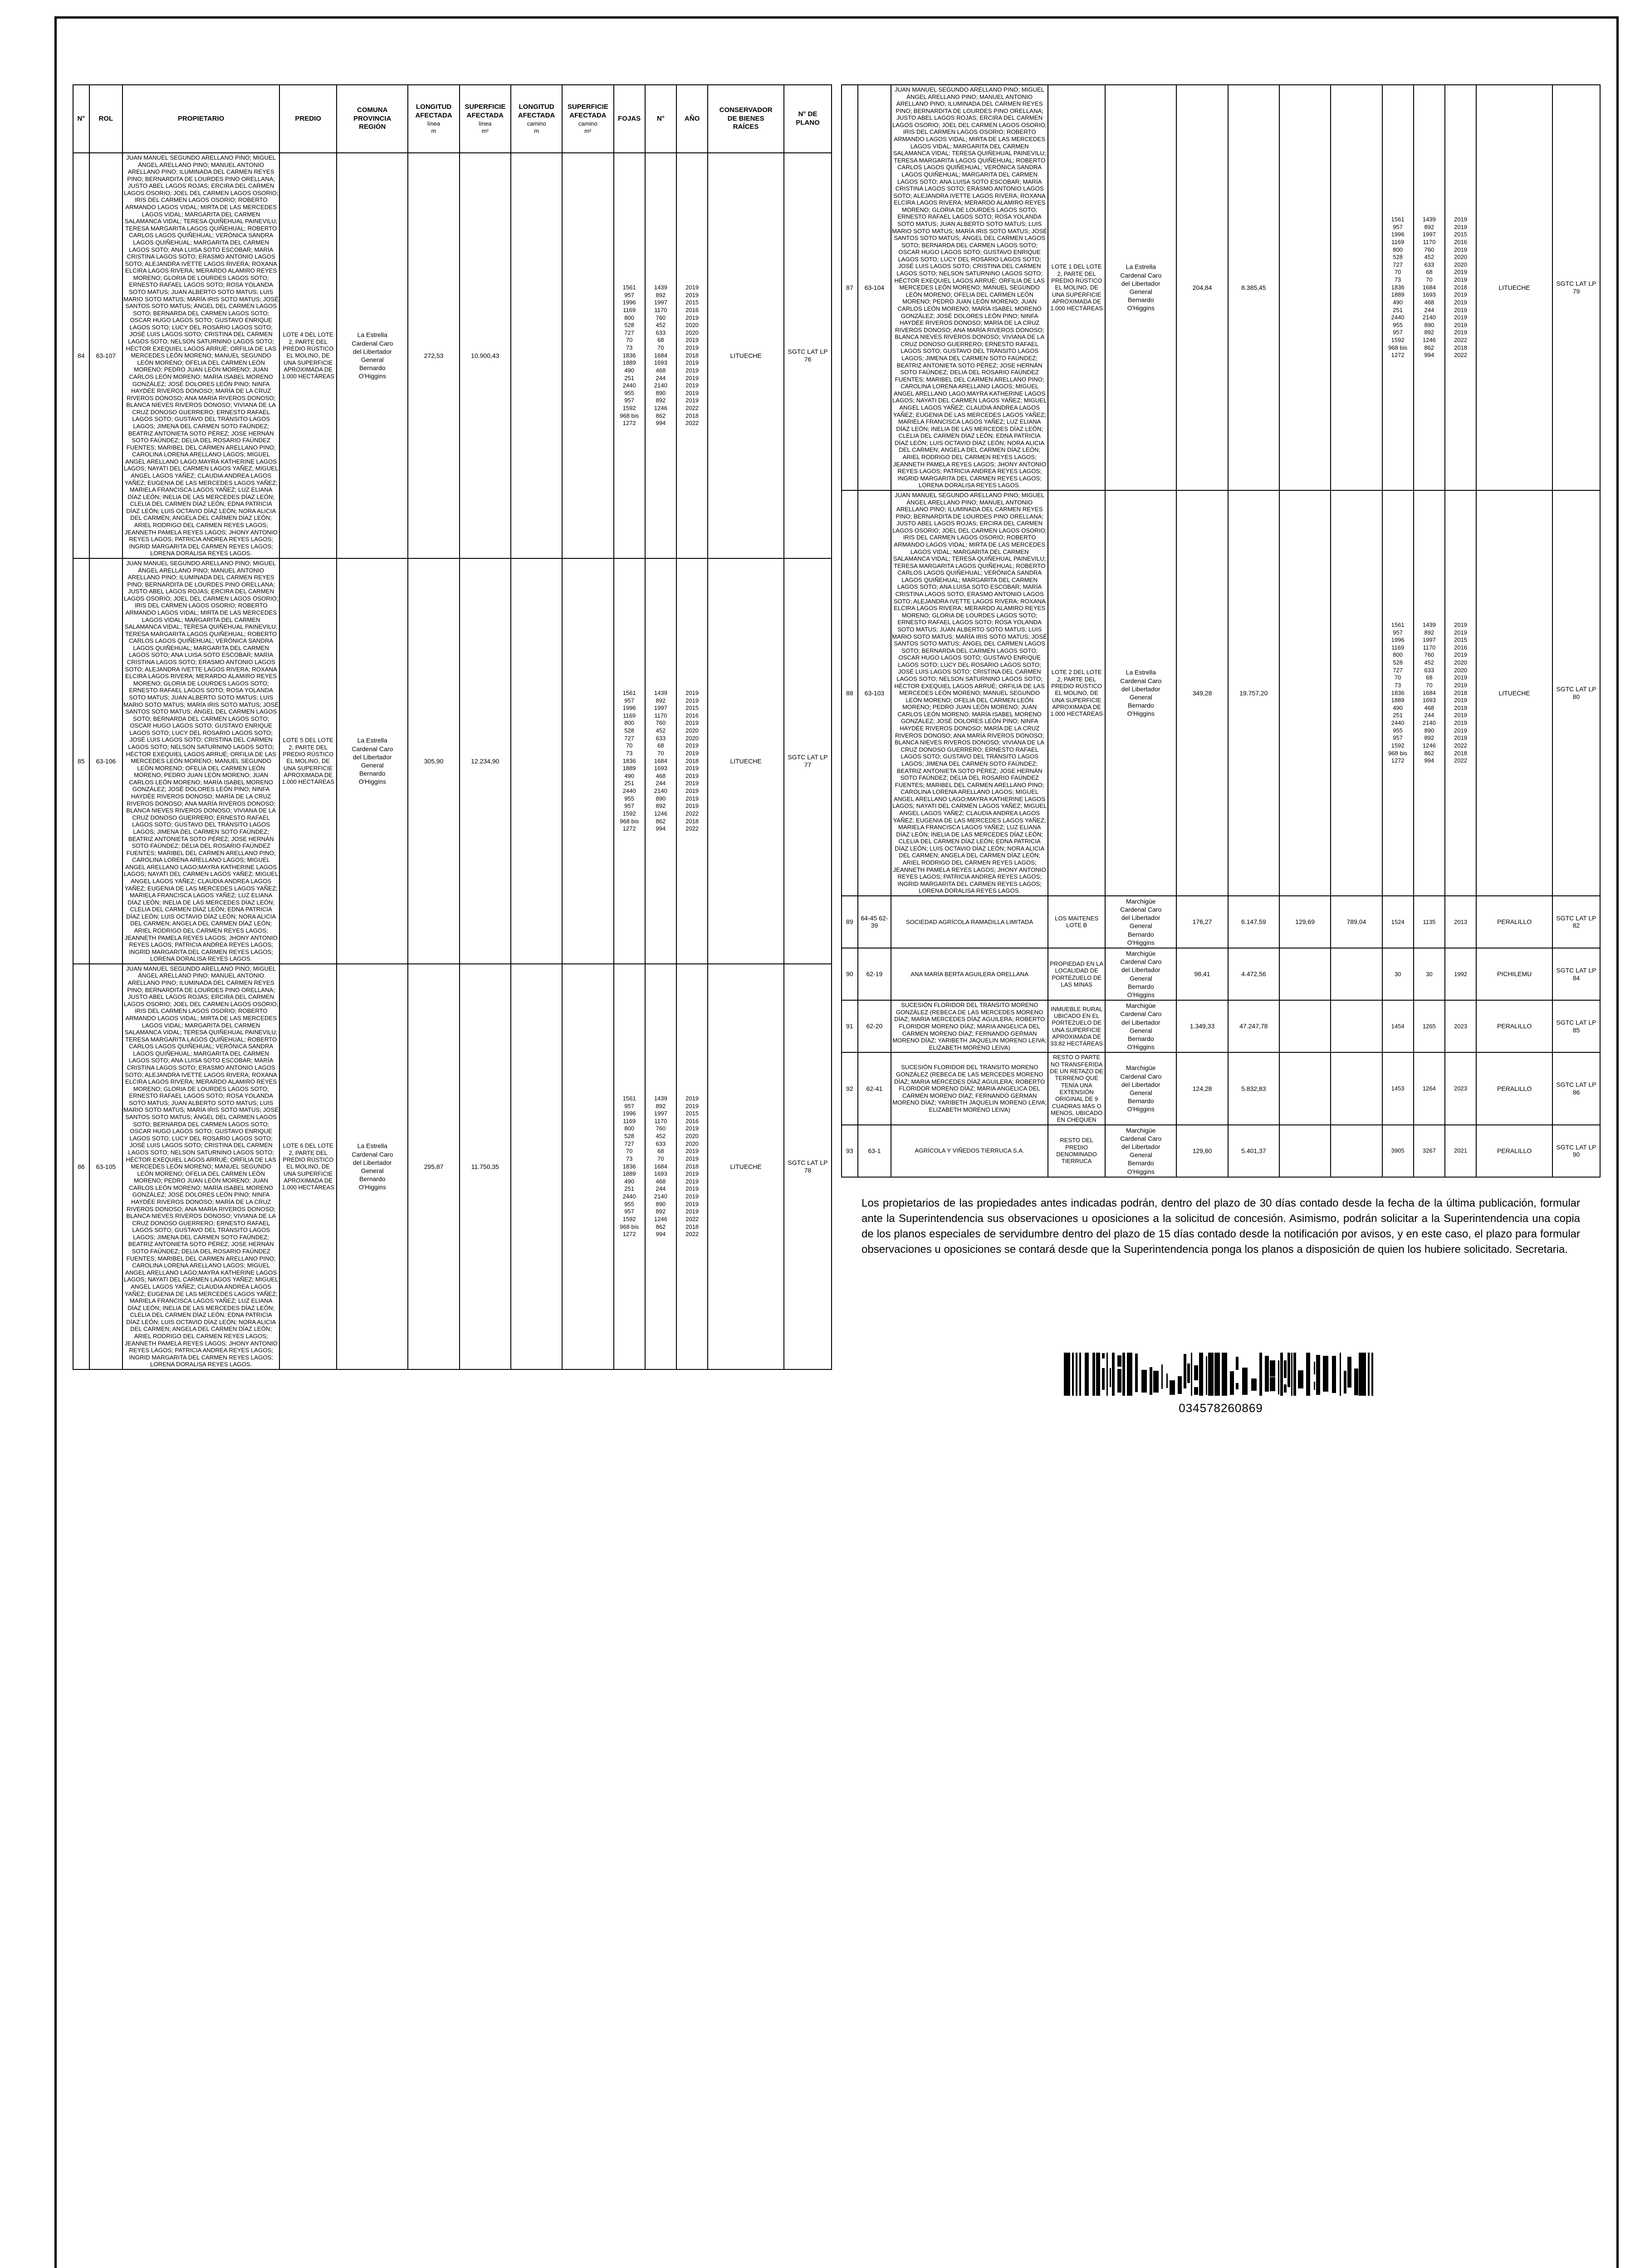 The height and width of the screenshot is (2268, 1635). What do you see at coordinates (1429, 753) in the screenshot?
I see `registro-value: 862` at bounding box center [1429, 753].